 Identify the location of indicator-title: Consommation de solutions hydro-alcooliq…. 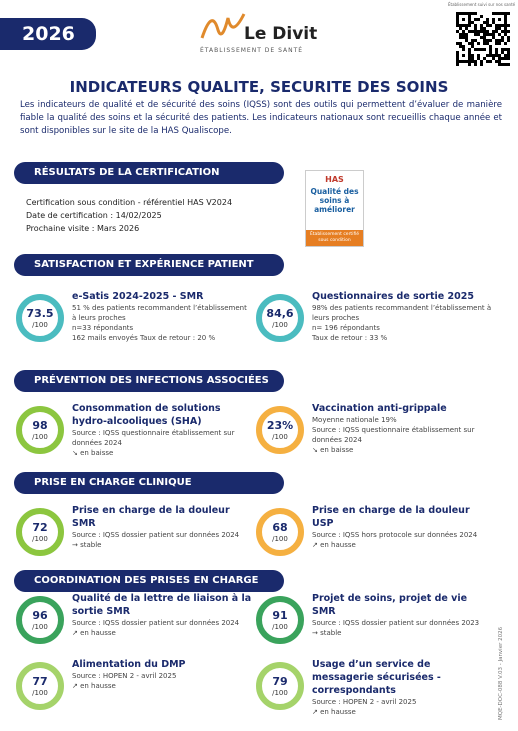
(146, 415).